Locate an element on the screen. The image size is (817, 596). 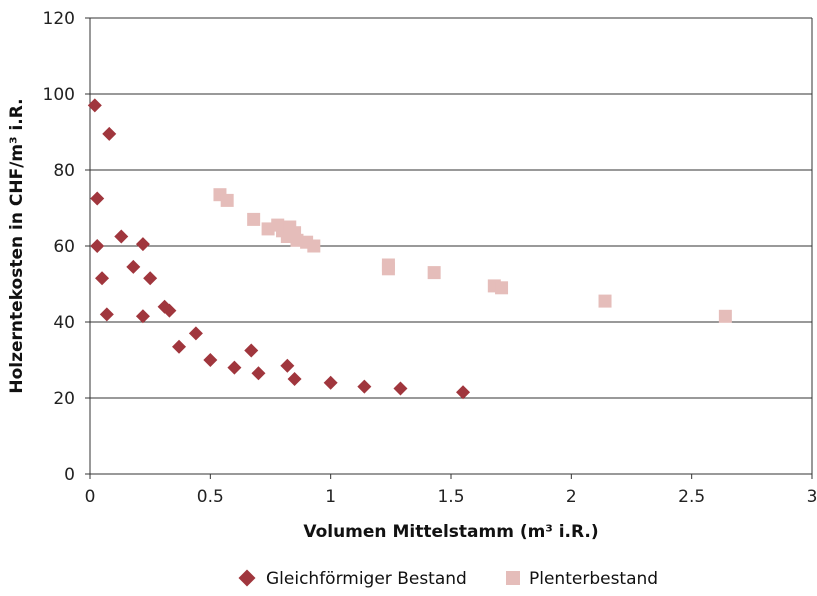
legend: Gleichförmiger Bestand Plenterbestand is located at coordinates (448, 579).